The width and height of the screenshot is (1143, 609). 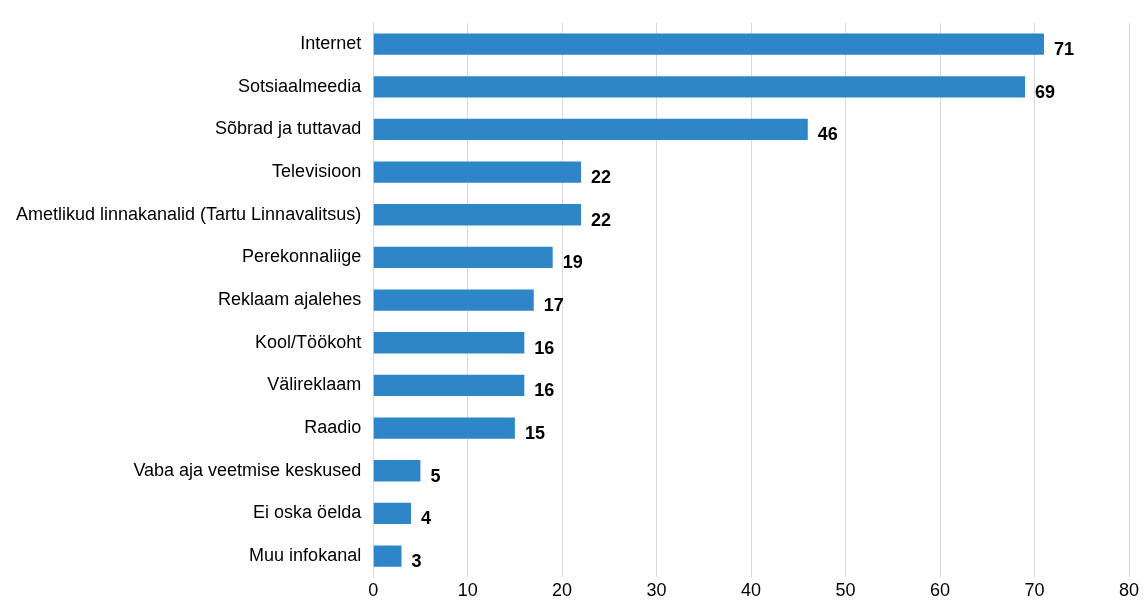 What do you see at coordinates (247, 469) in the screenshot?
I see `y-tick-label: Vaba aja veetmise keskused` at bounding box center [247, 469].